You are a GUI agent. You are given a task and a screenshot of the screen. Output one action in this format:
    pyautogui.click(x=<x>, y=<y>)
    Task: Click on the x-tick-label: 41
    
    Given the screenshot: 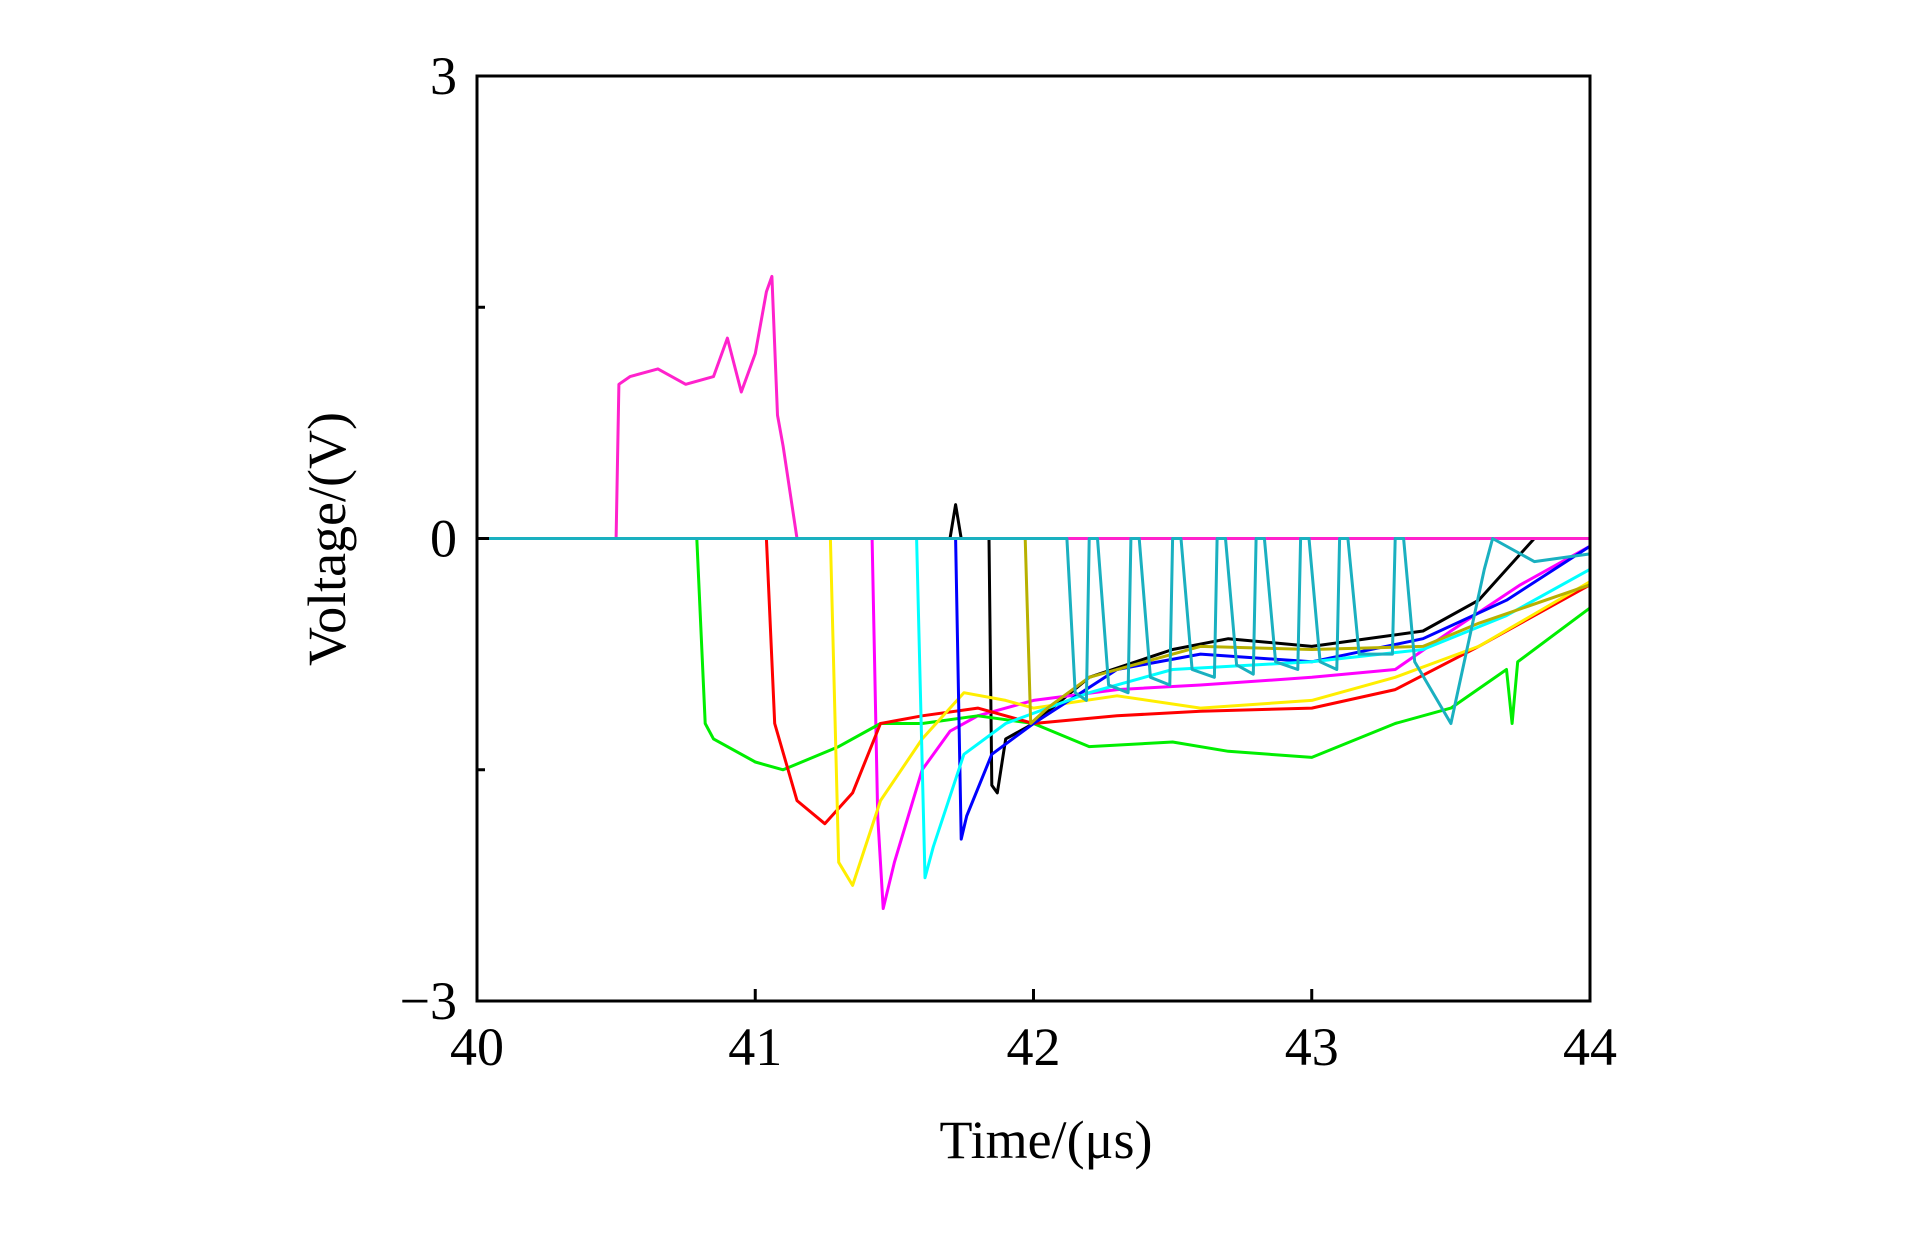 What is the action you would take?
    pyautogui.click(x=755, y=1047)
    